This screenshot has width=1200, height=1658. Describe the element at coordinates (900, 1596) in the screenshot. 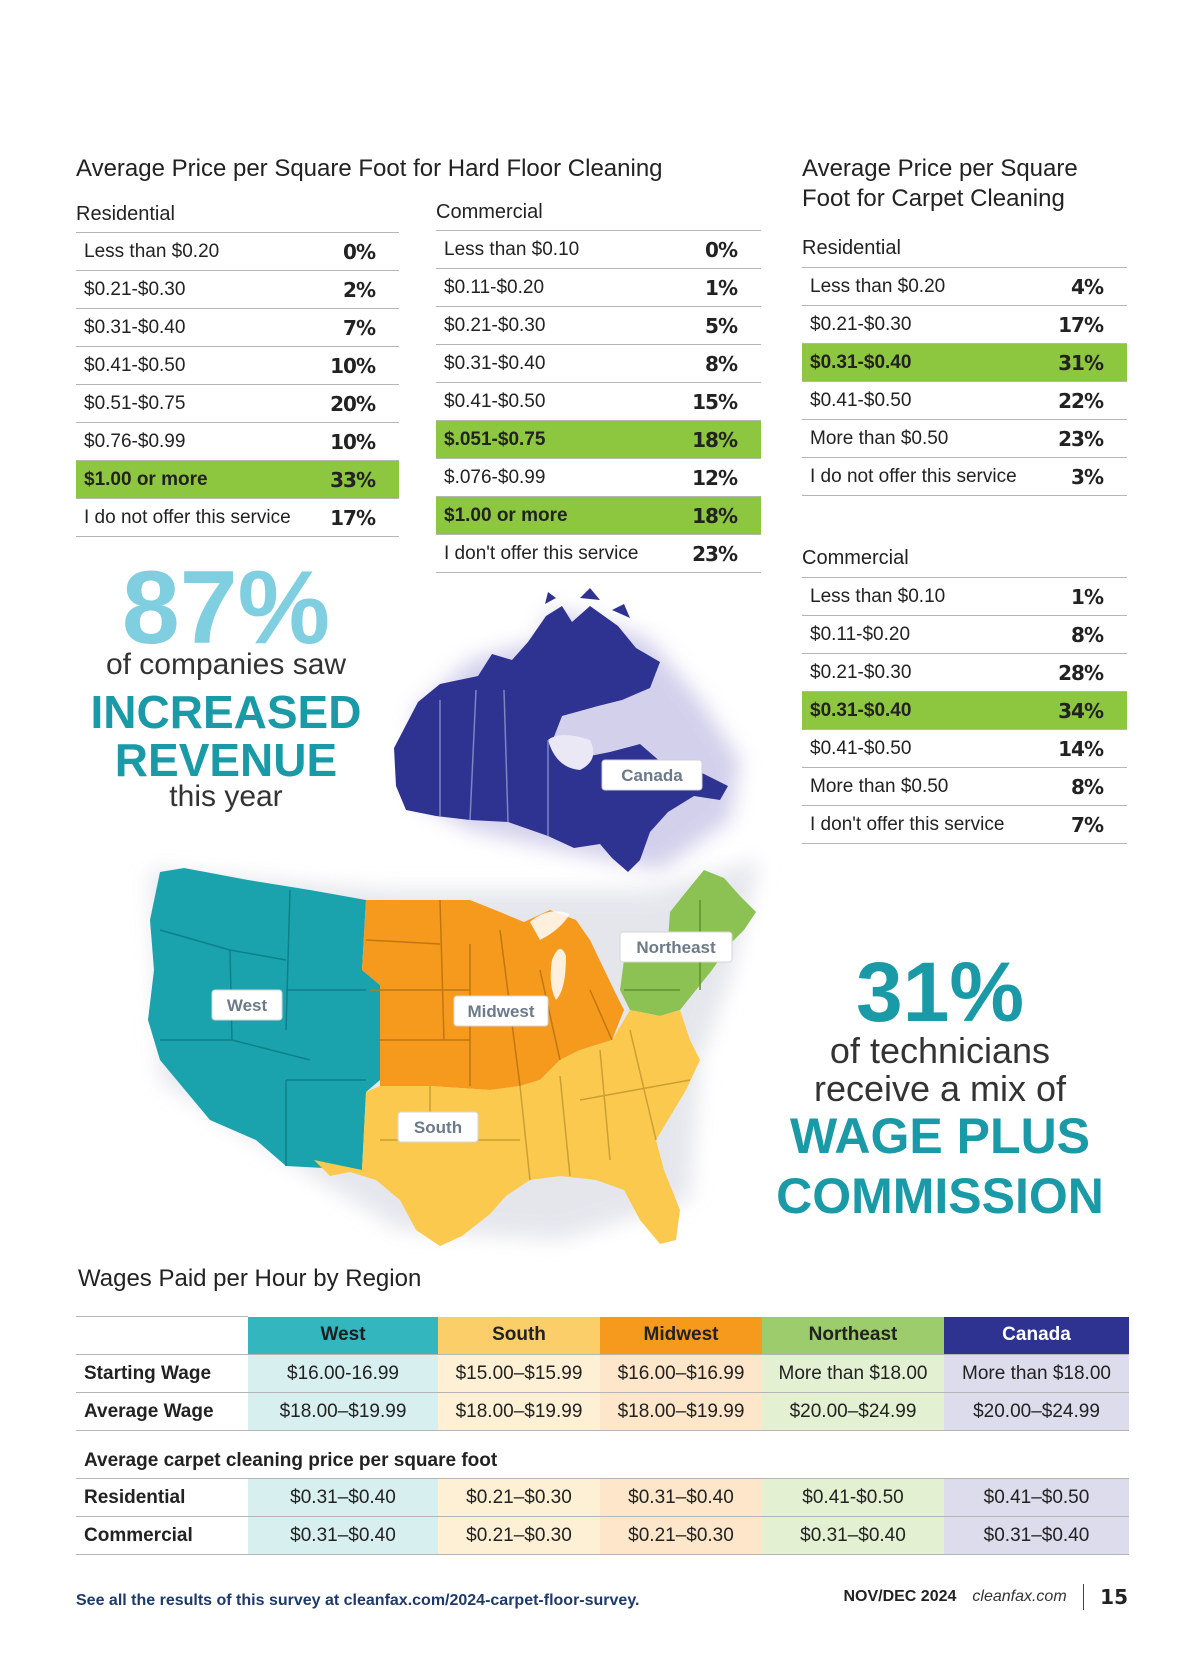

I see `issue-date: NOV/DEC 2024` at that location.